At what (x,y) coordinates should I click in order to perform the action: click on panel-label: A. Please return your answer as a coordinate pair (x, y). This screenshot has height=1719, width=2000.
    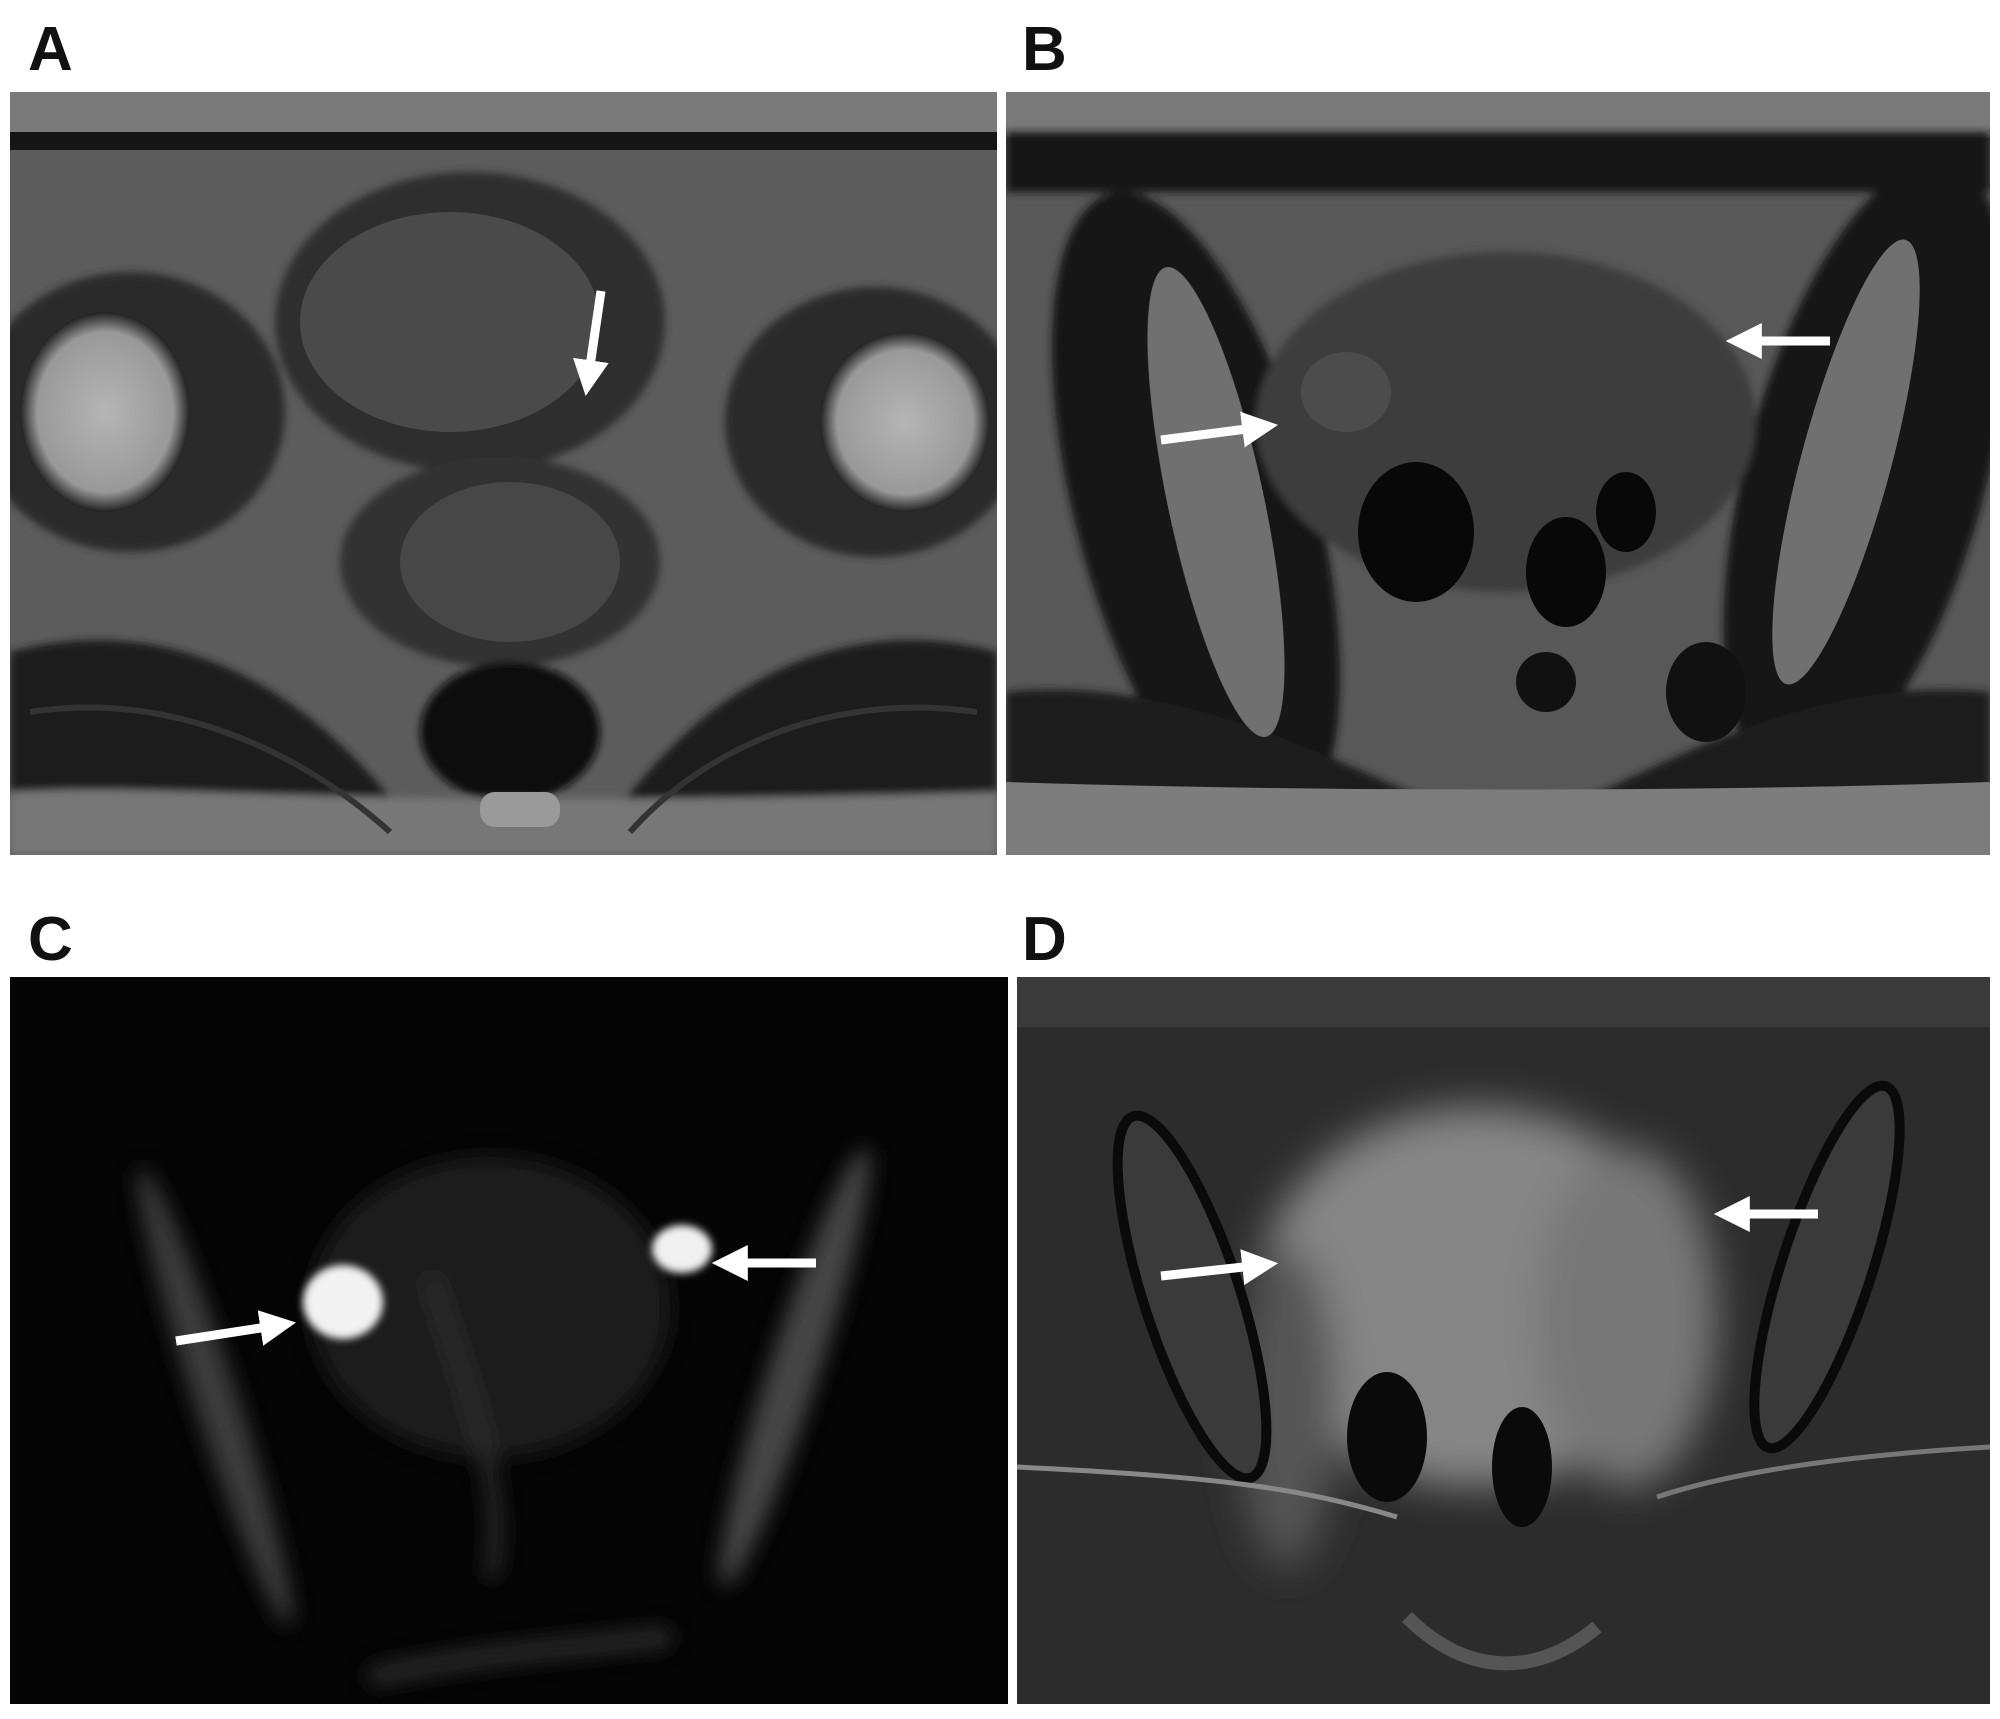
    Looking at the image, I should click on (50, 49).